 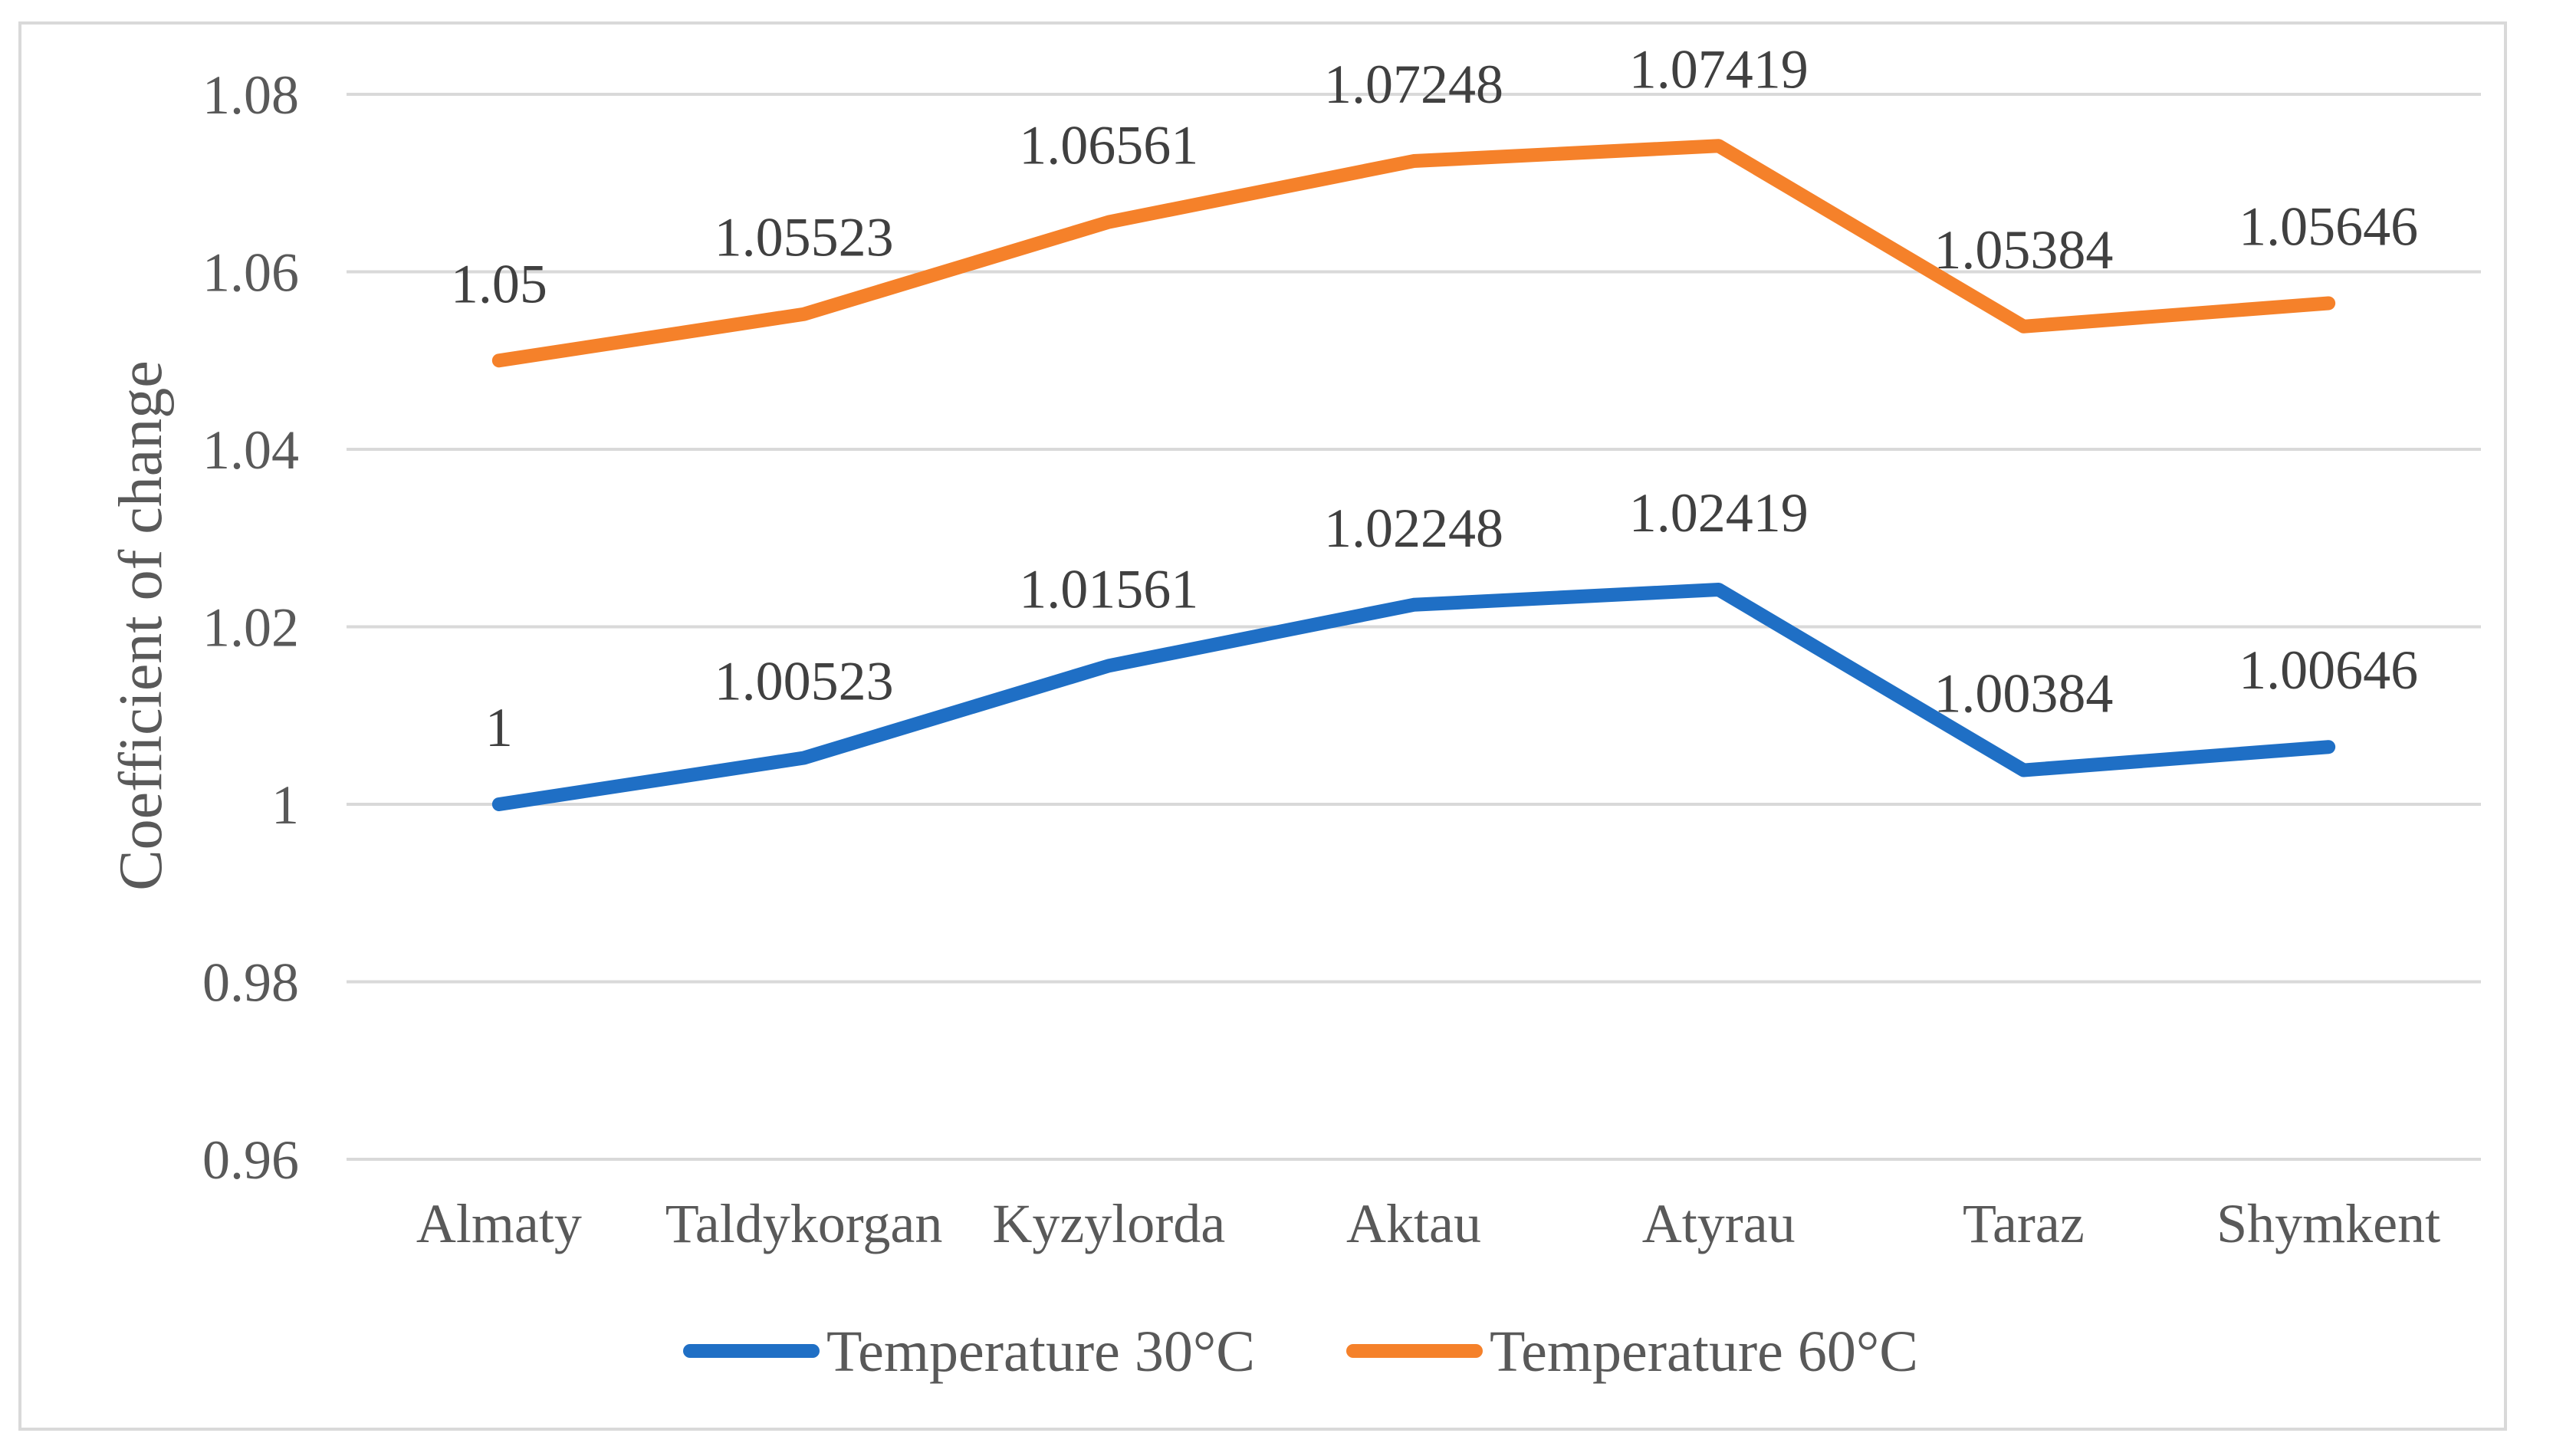 What do you see at coordinates (499, 727) in the screenshot?
I see `data-label: 1` at bounding box center [499, 727].